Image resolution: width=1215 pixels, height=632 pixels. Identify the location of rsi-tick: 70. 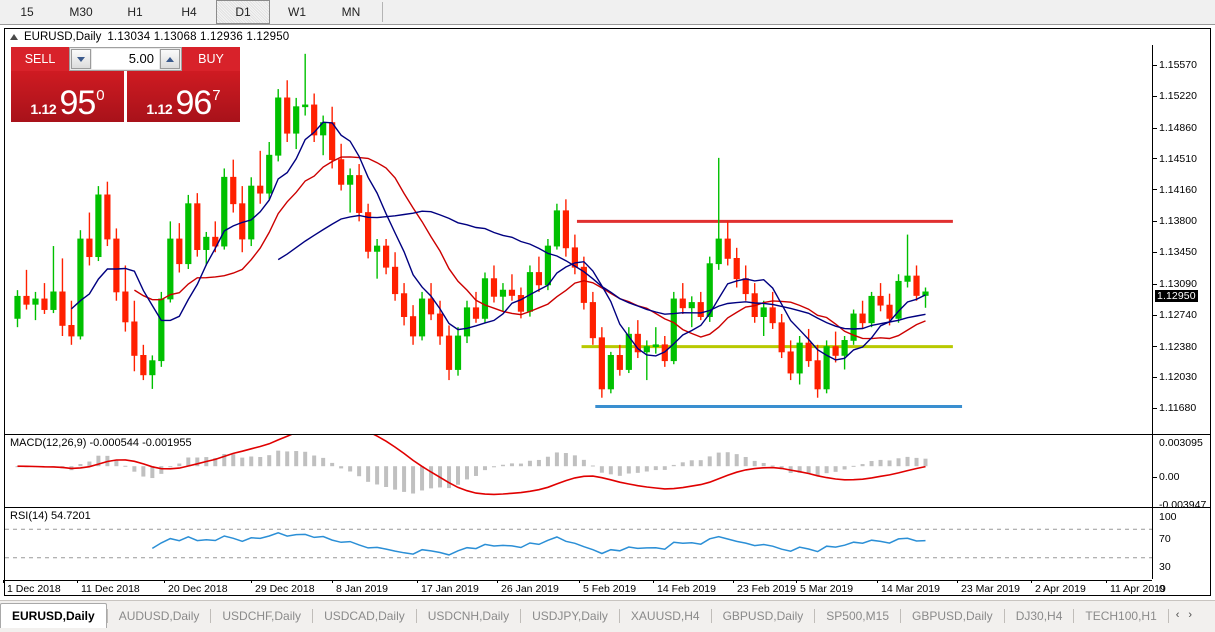
(1165, 539).